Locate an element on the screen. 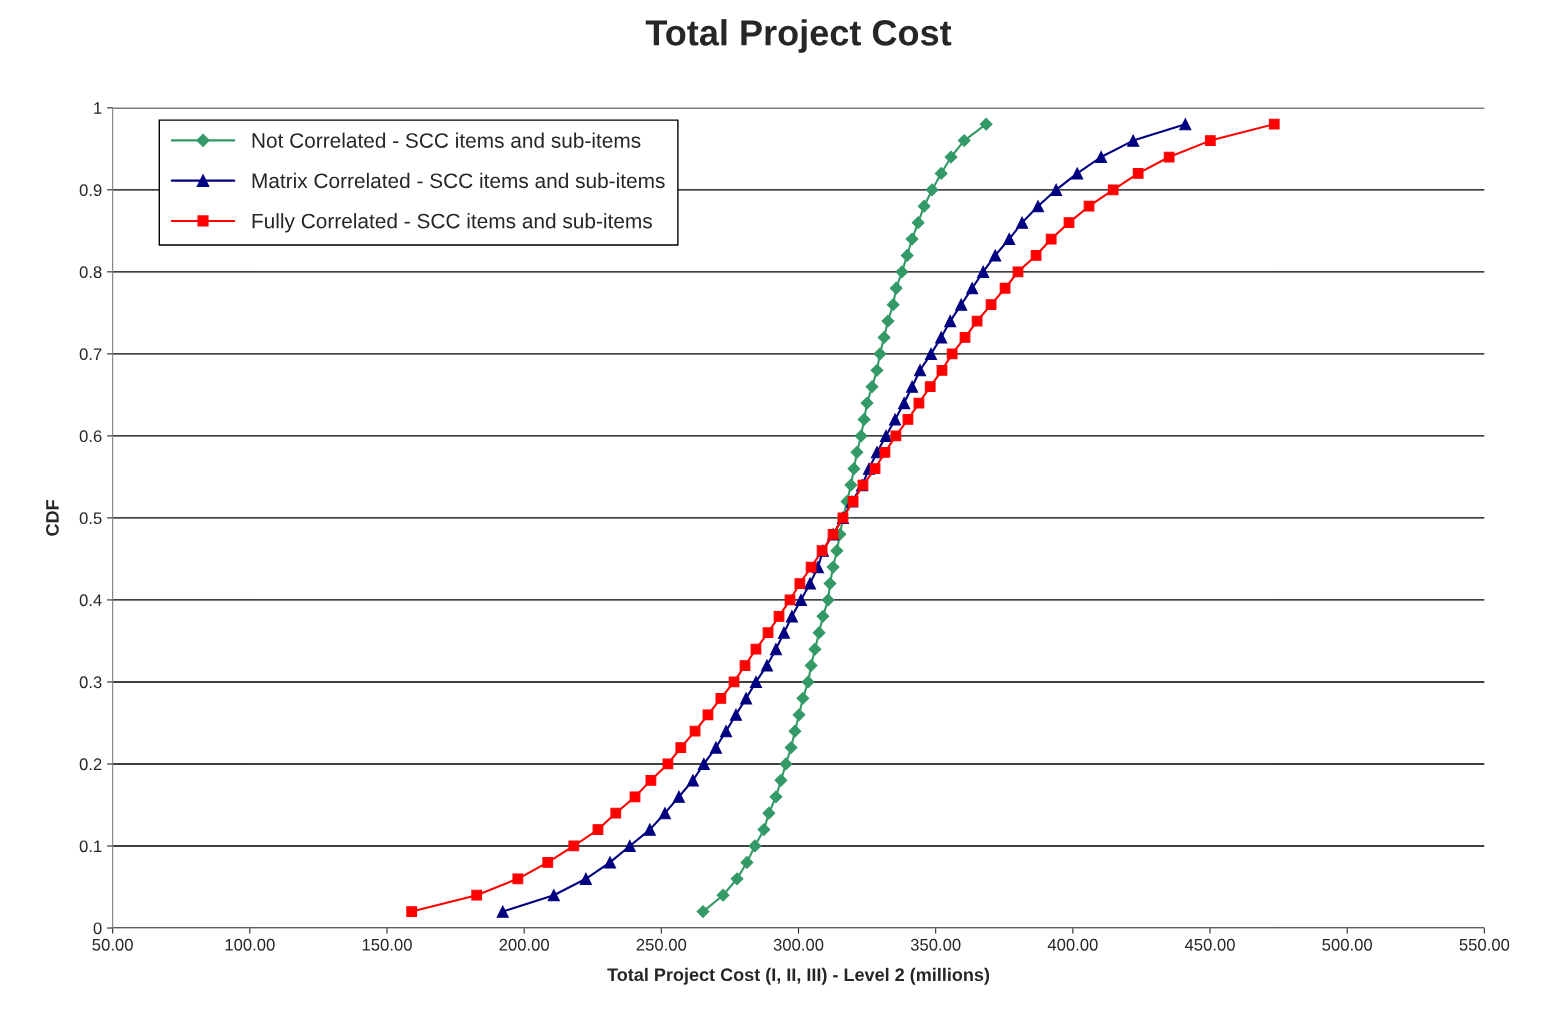 This screenshot has height=1017, width=1543. y-tick-label: 0.4 is located at coordinates (90, 600).